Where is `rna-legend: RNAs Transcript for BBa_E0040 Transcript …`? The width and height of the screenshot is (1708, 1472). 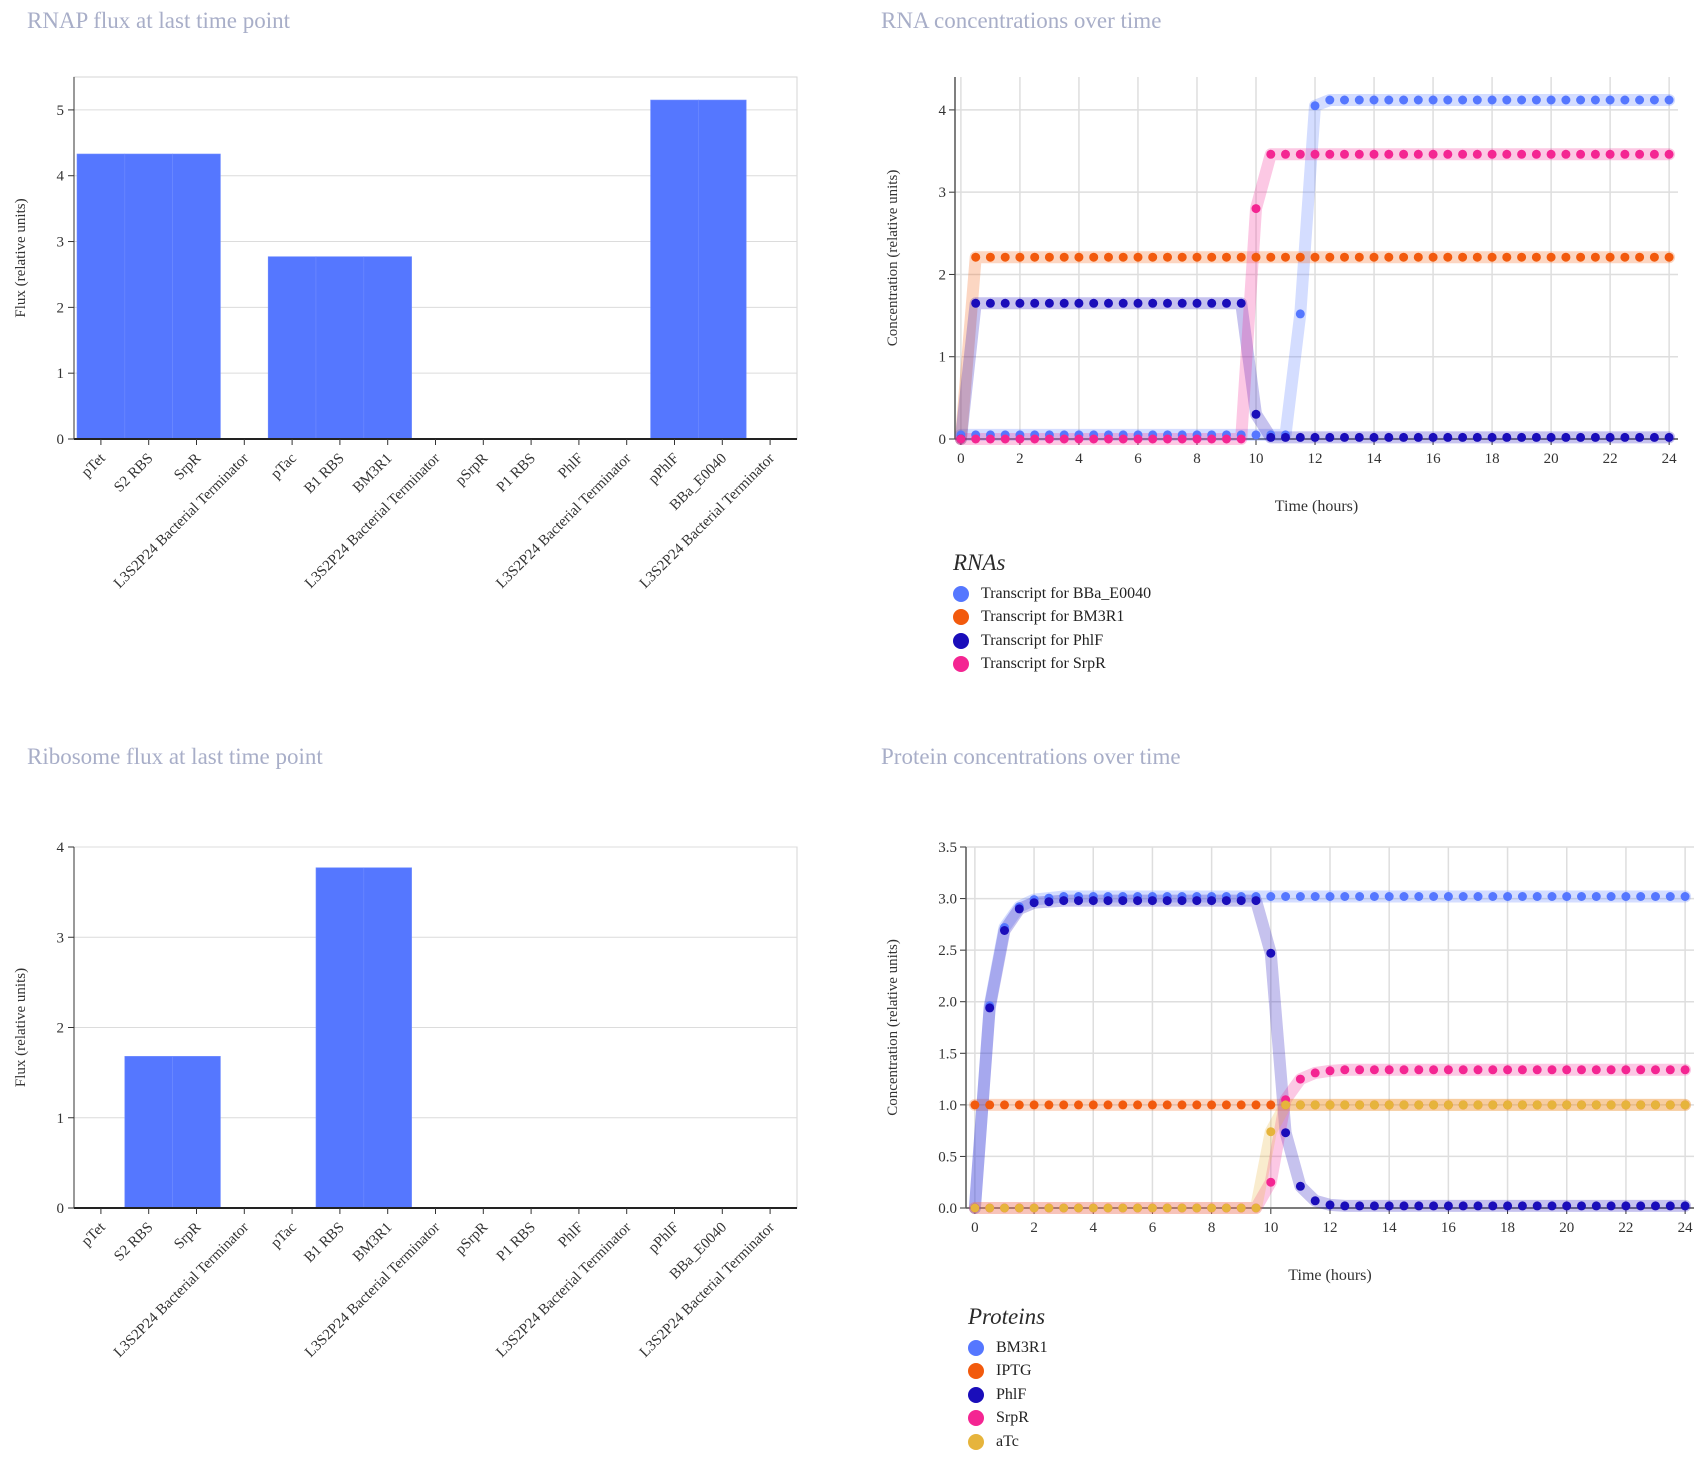 rna-legend: RNAs Transcript for BBa_E0040 Transcript … is located at coordinates (1052, 613).